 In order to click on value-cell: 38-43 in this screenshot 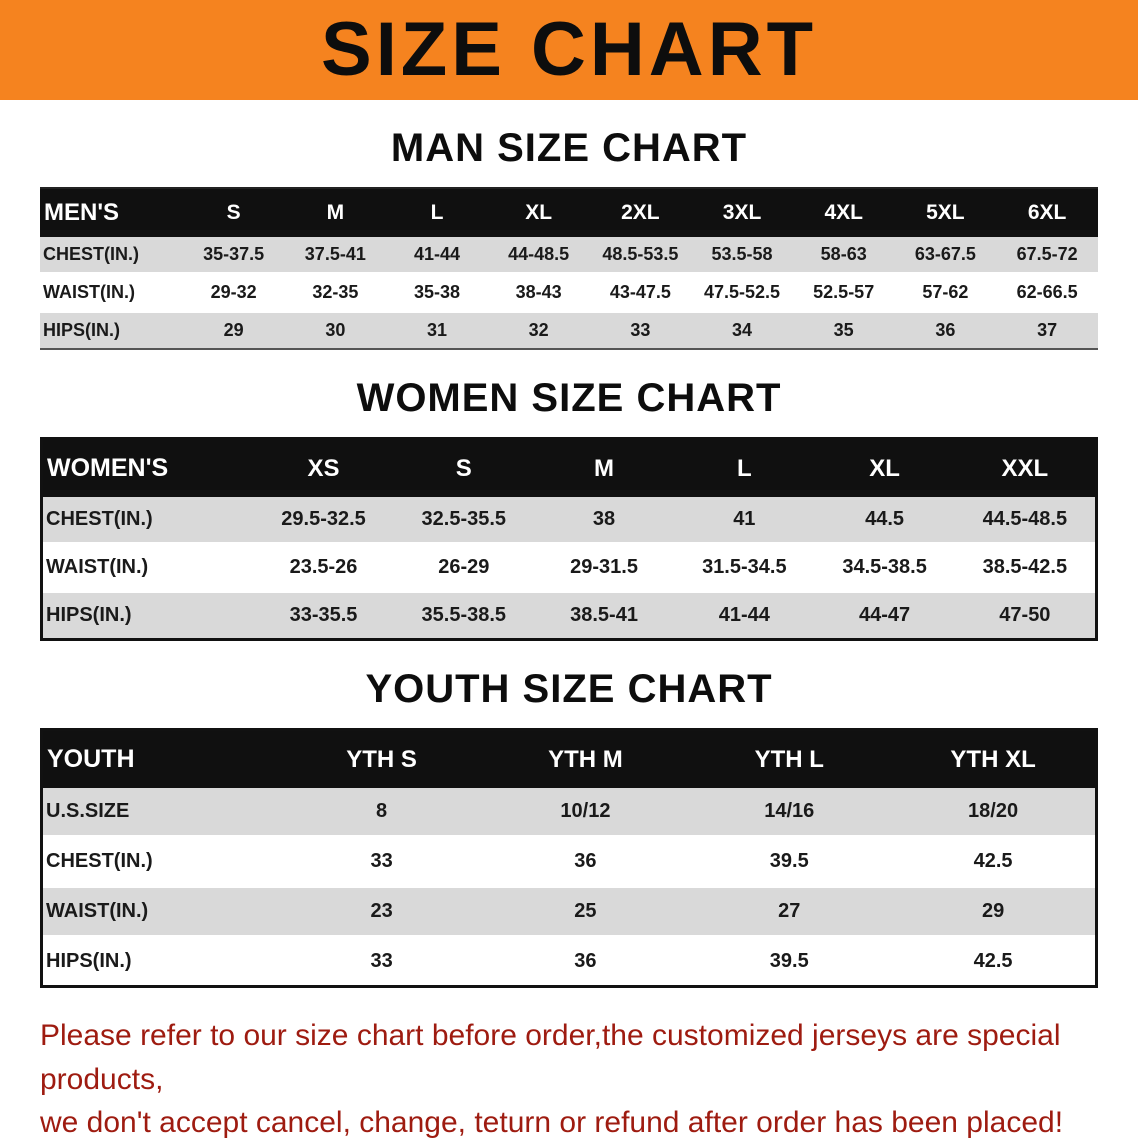, I will do `click(538, 292)`.